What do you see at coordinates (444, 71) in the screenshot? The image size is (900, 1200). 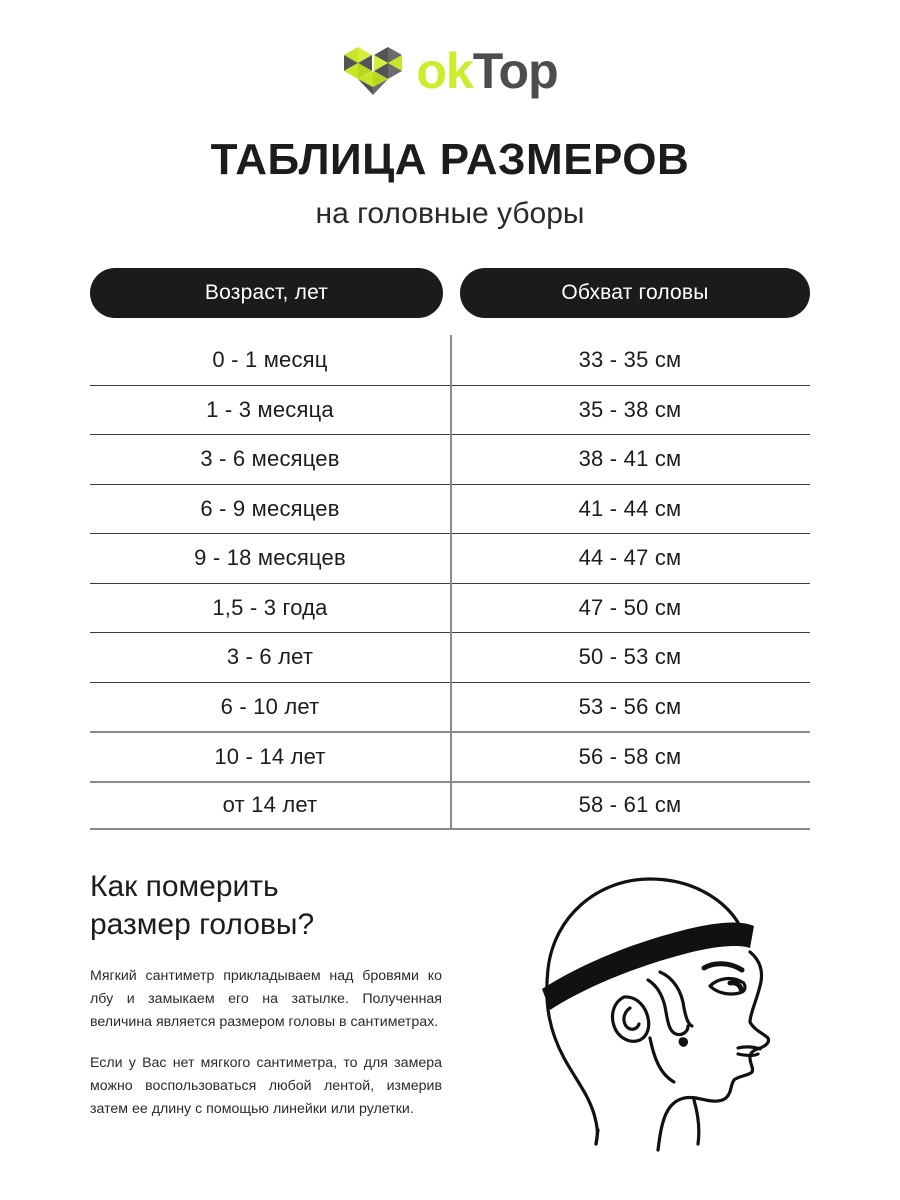 I see `brand-wordmark-ok: ok` at bounding box center [444, 71].